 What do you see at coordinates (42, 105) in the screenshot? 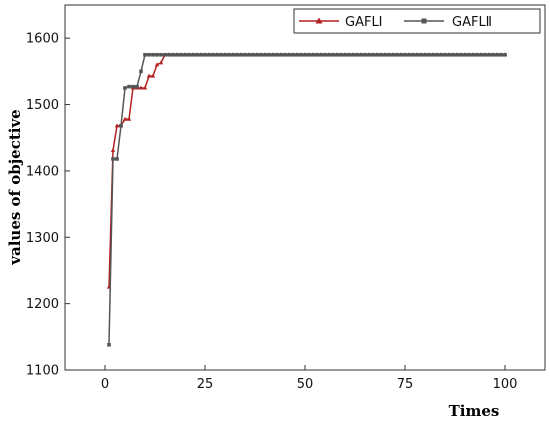
I see `y-tick-label: 1500` at bounding box center [42, 105].